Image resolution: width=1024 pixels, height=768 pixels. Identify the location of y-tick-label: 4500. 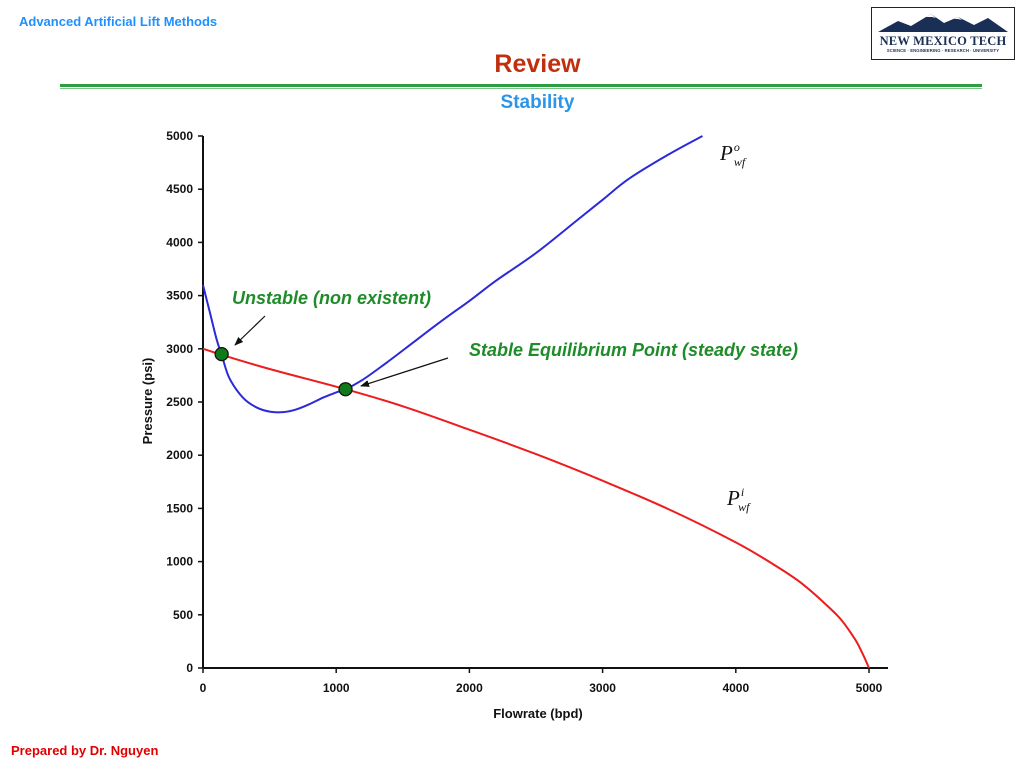
(179, 189).